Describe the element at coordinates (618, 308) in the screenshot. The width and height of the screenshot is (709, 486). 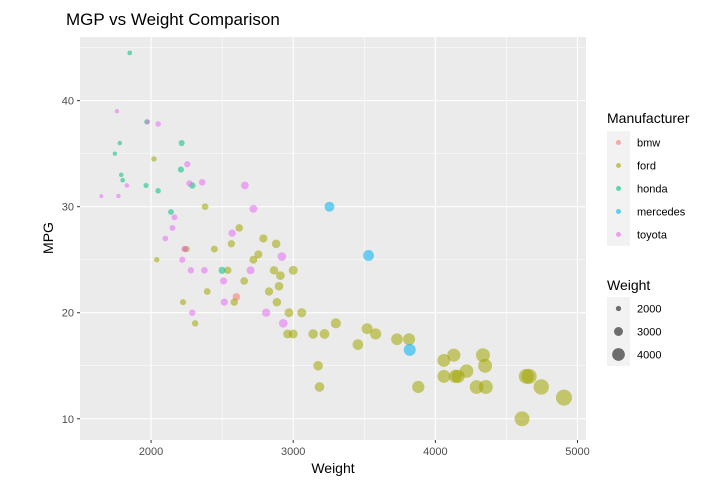
I see `size-key-2000` at that location.